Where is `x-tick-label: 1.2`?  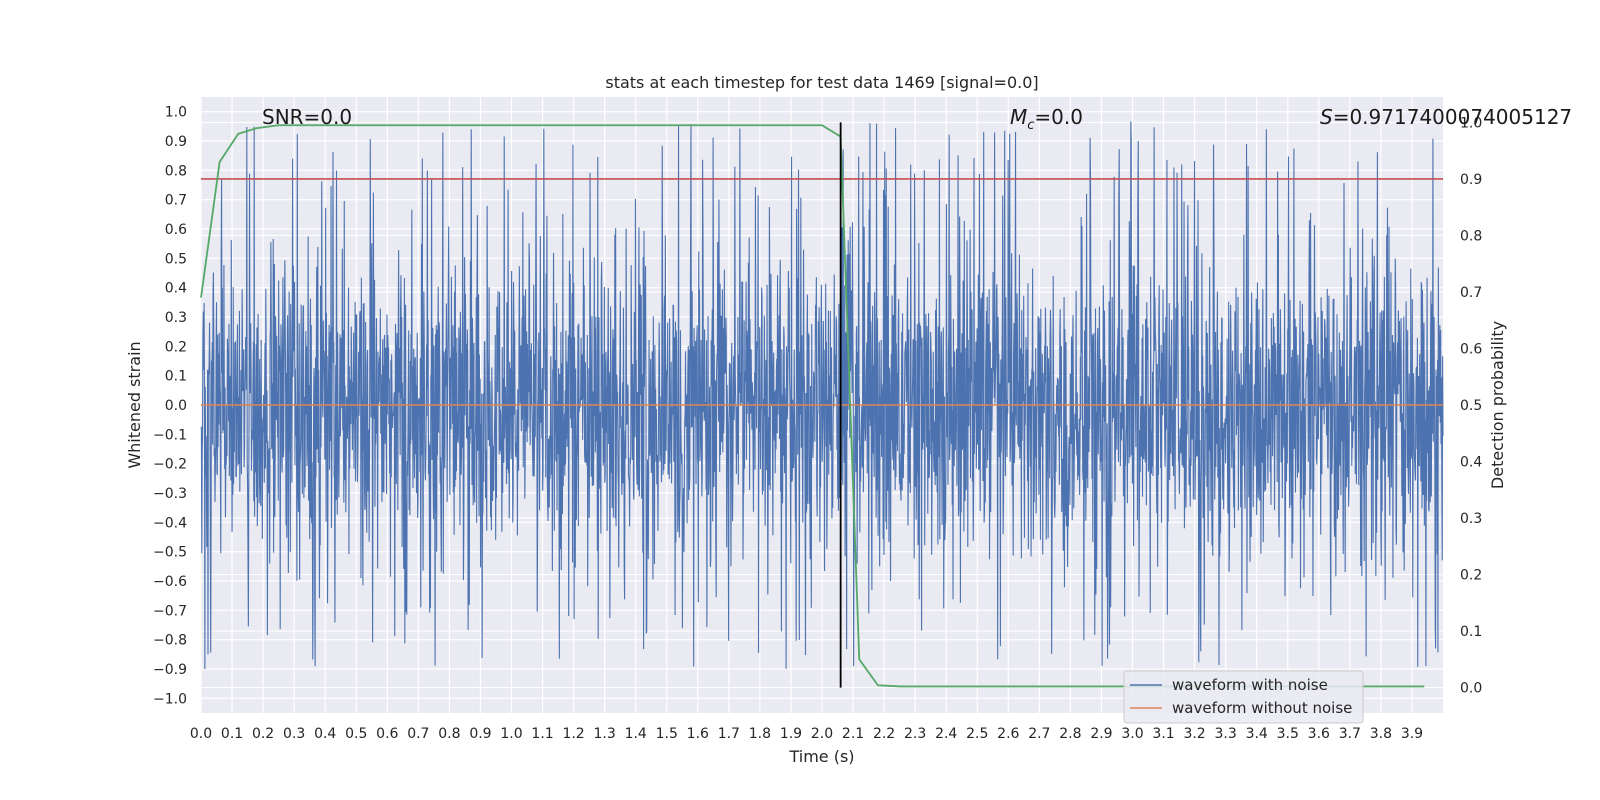 x-tick-label: 1.2 is located at coordinates (573, 734).